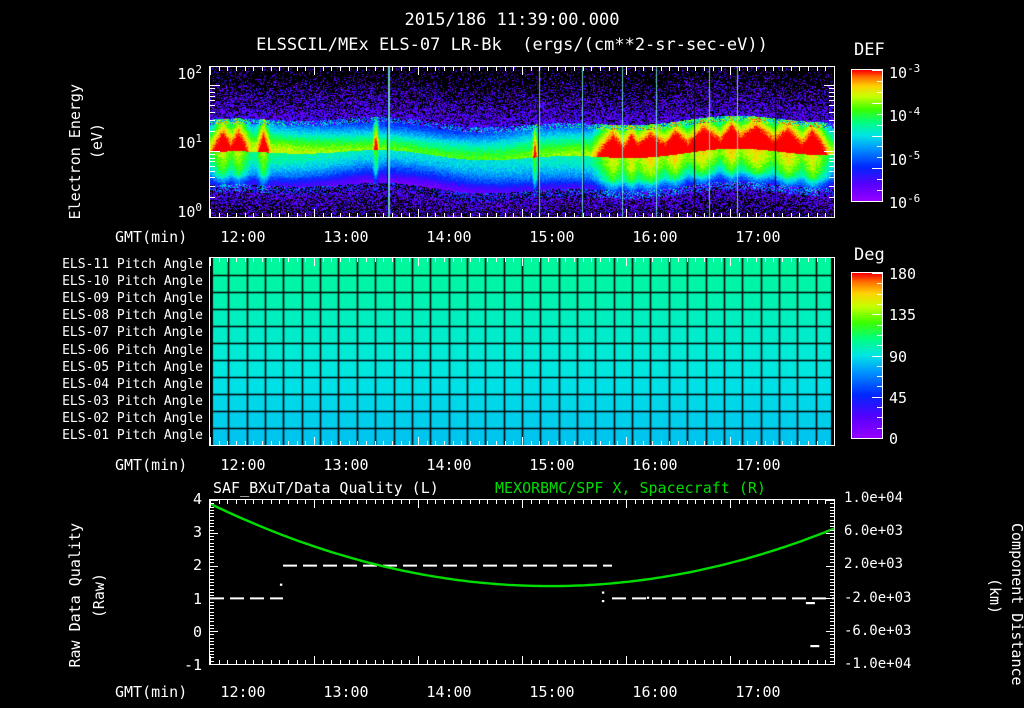 The image size is (1024, 708). Describe the element at coordinates (346, 692) in the screenshot. I see `q-xtick-1: 13:00` at that location.